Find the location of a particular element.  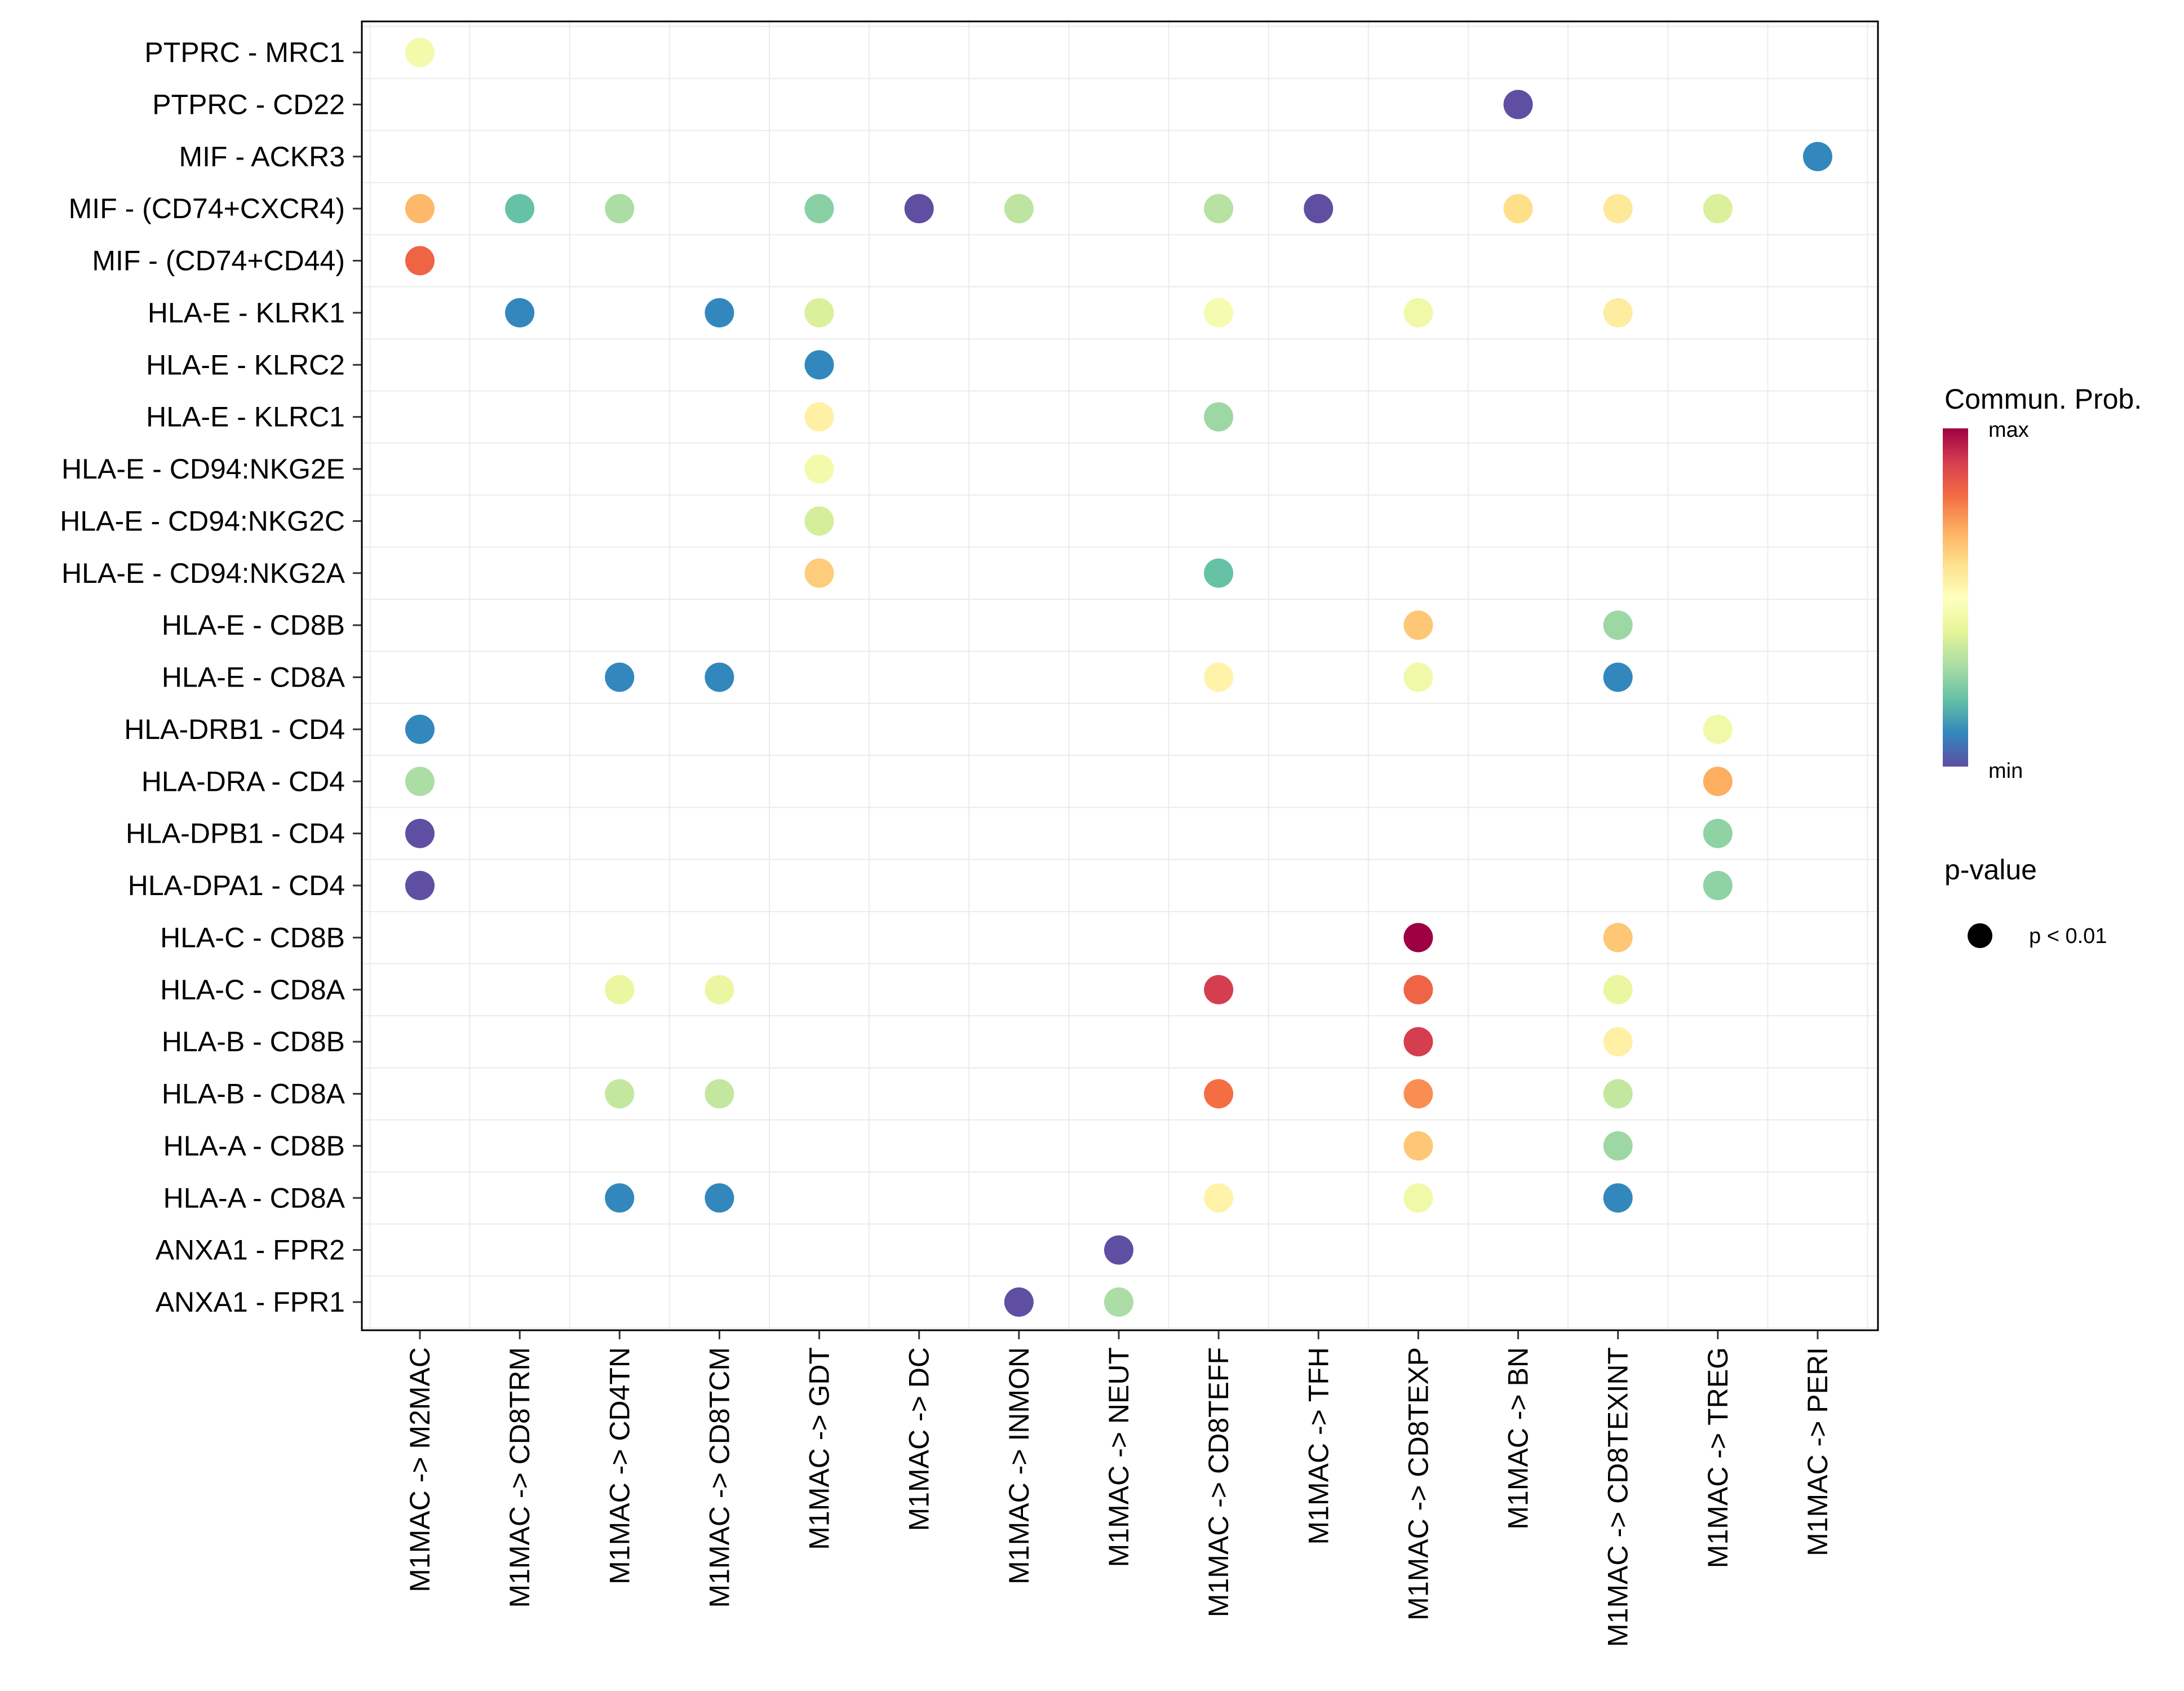

y-tick-label: PTPRC - MRC1 is located at coordinates (245, 52).